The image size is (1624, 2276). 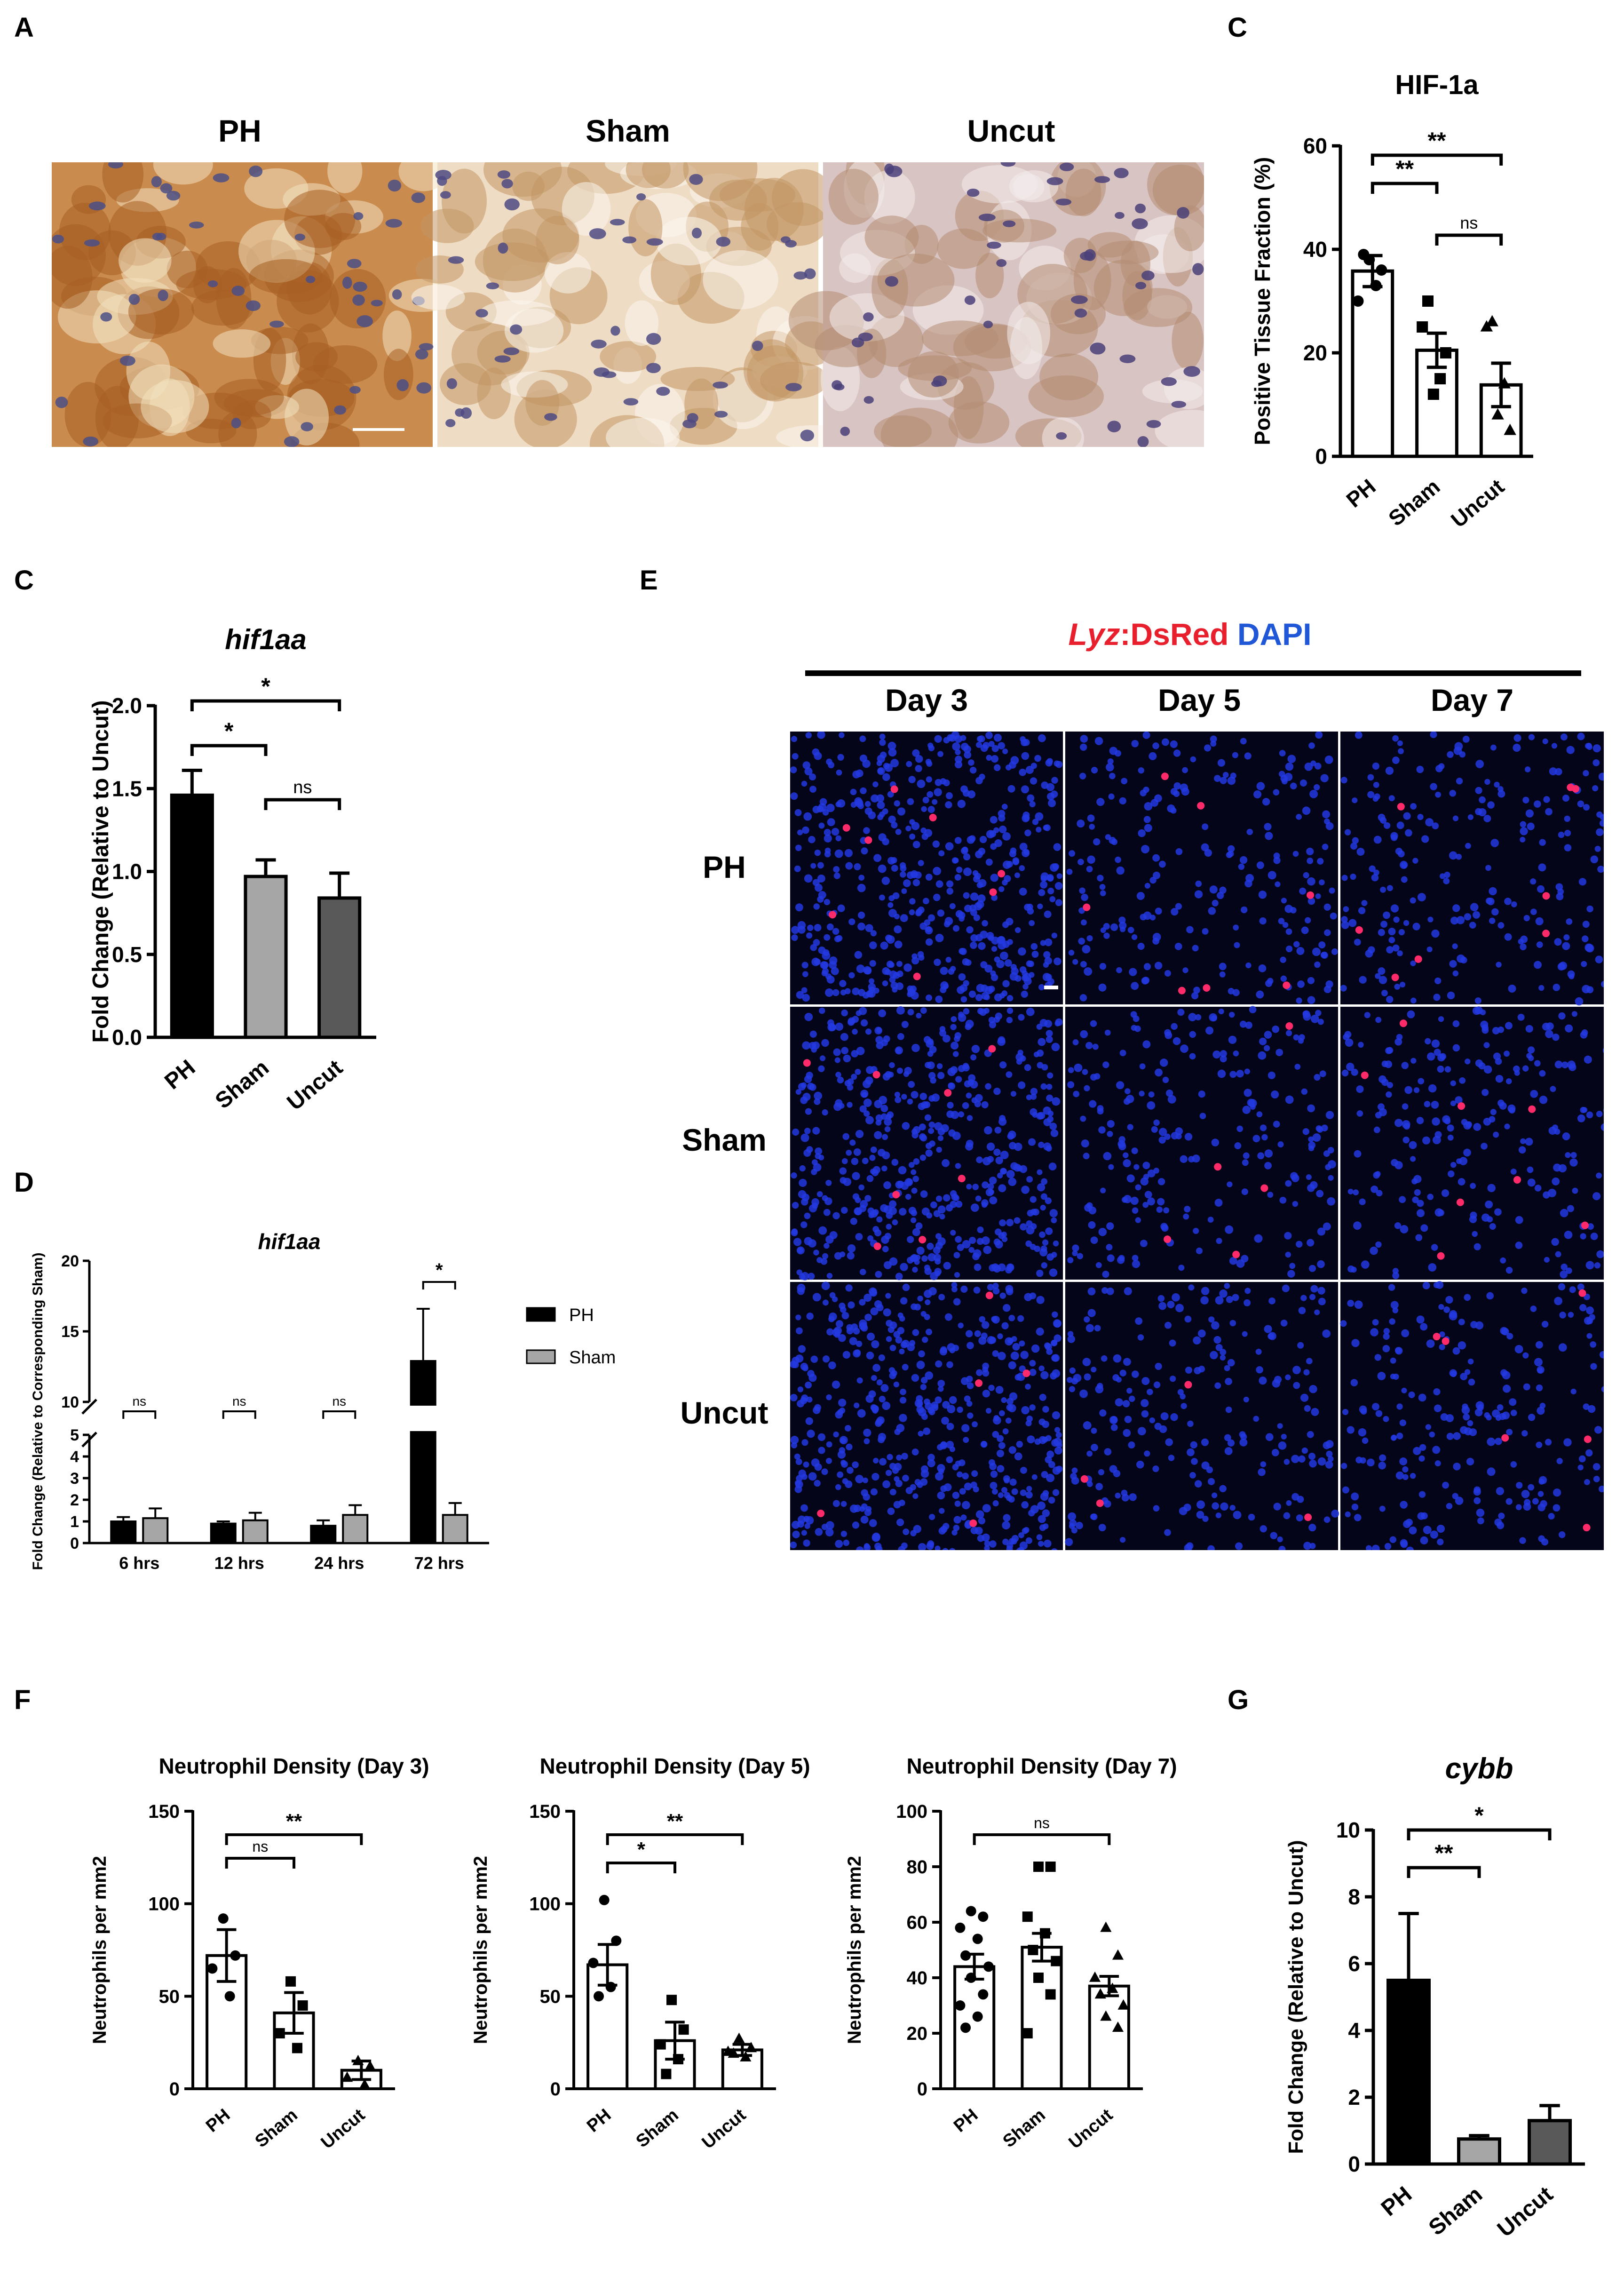 What do you see at coordinates (1472, 1143) in the screenshot?
I see `fluorescence-tile` at bounding box center [1472, 1143].